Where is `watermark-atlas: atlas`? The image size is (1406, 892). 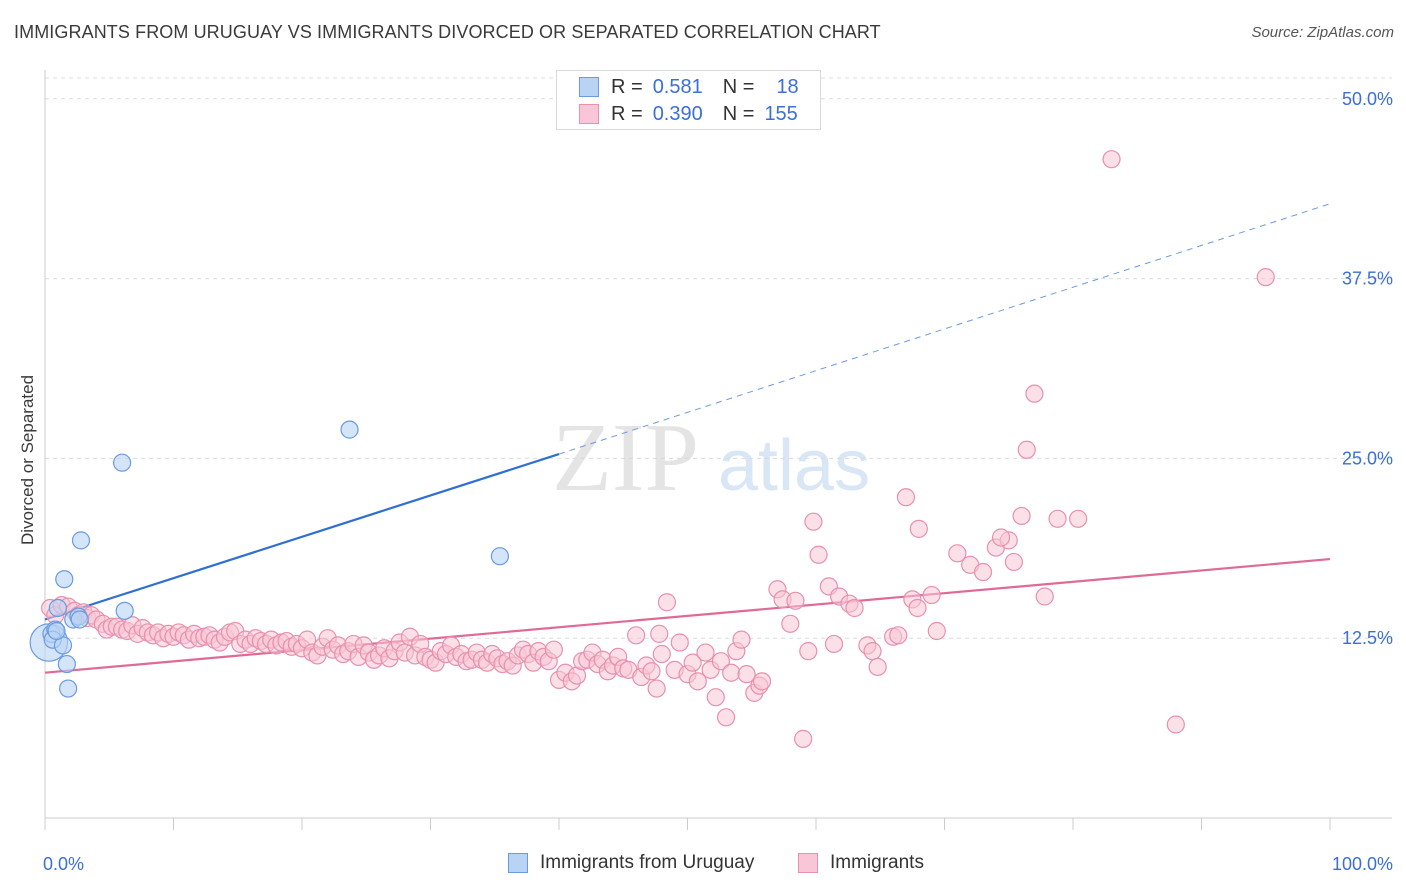 watermark-atlas: atlas is located at coordinates (794, 466).